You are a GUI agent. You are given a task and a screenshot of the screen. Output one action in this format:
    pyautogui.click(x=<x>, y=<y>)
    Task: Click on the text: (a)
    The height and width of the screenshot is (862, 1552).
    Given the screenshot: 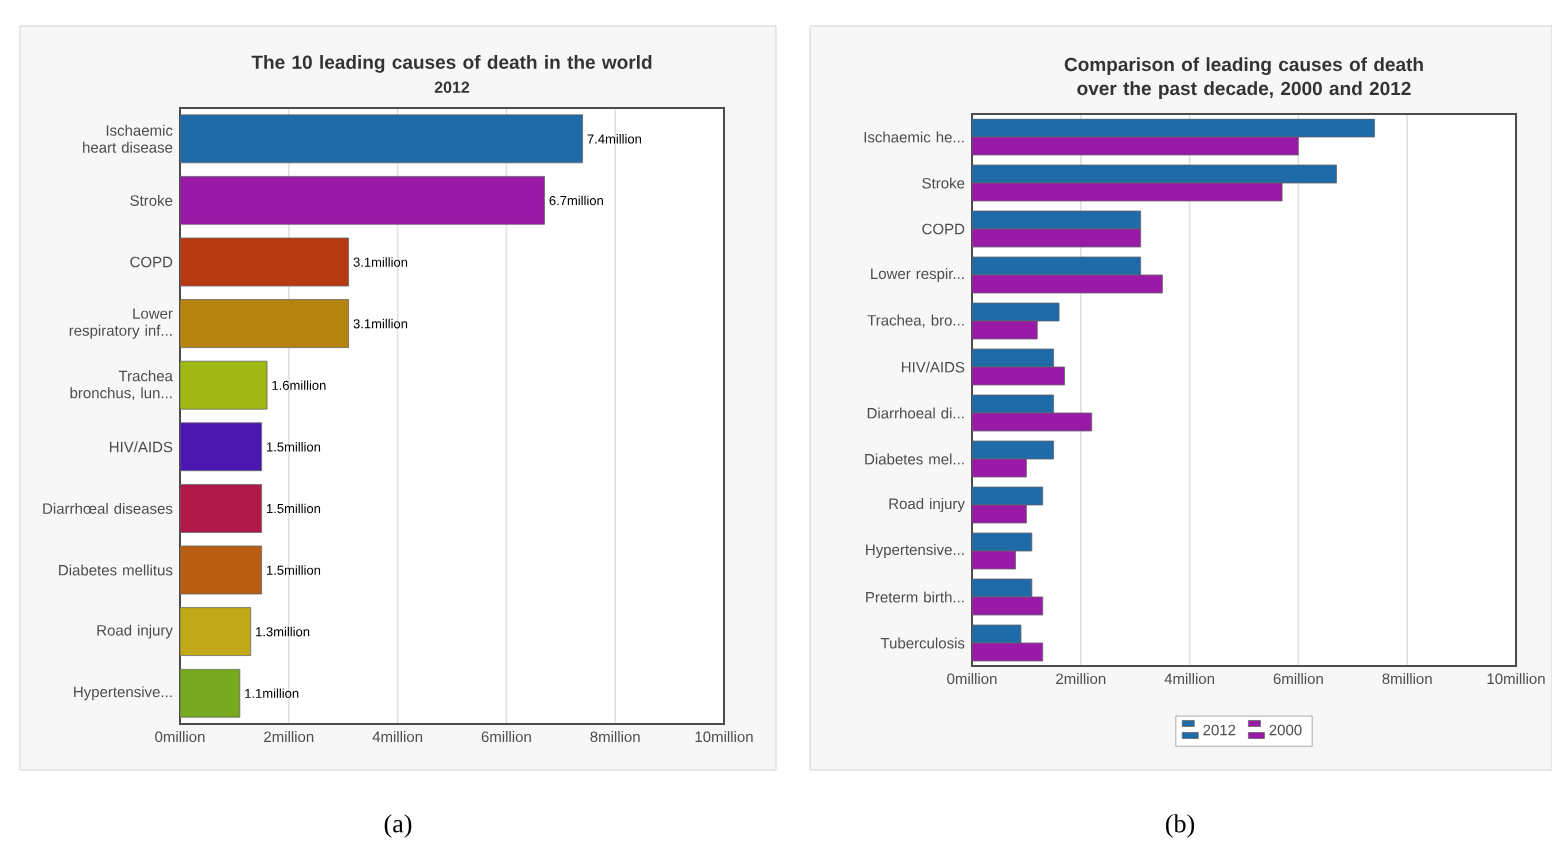 What is the action you would take?
    pyautogui.click(x=398, y=826)
    